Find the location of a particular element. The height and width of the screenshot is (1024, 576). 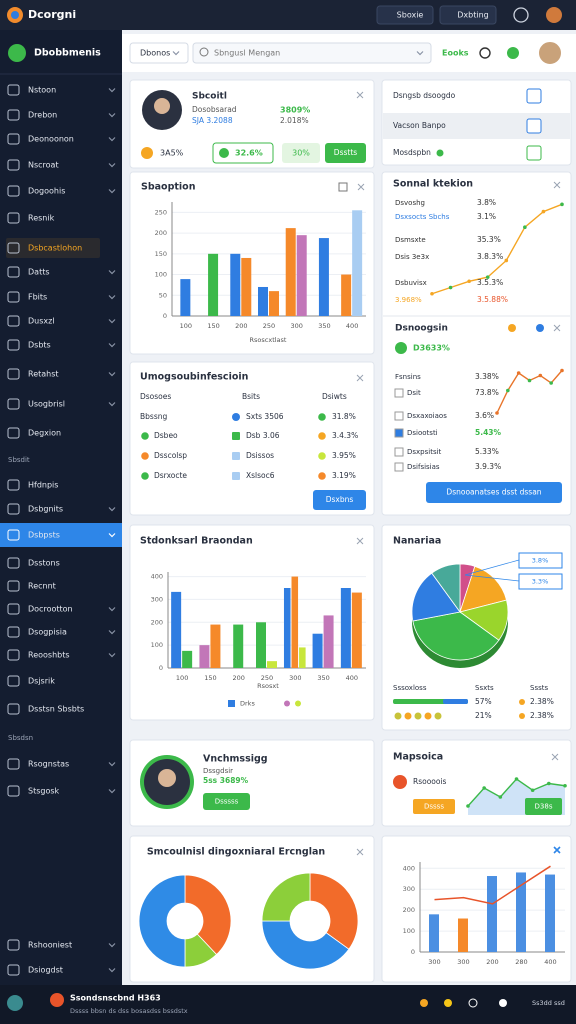

status-dot is located at coordinates (440, 153).